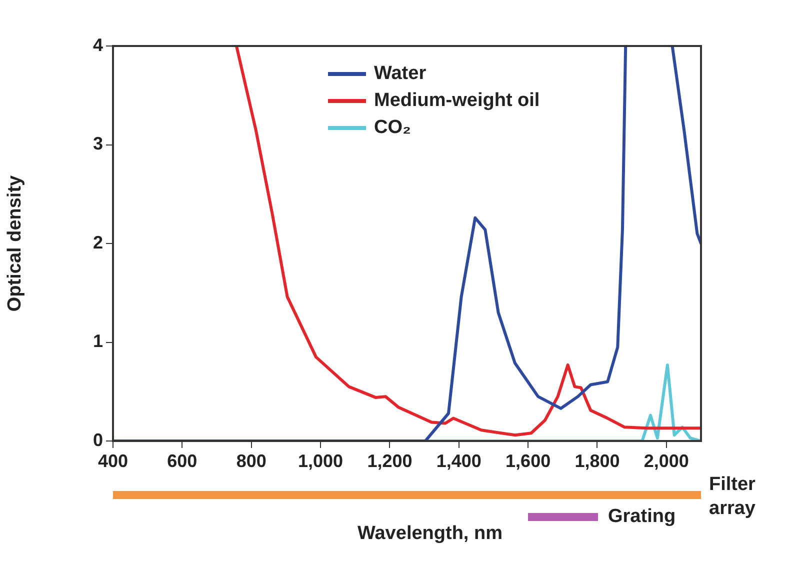  Describe the element at coordinates (732, 497) in the screenshot. I see `text: Filter array` at that location.